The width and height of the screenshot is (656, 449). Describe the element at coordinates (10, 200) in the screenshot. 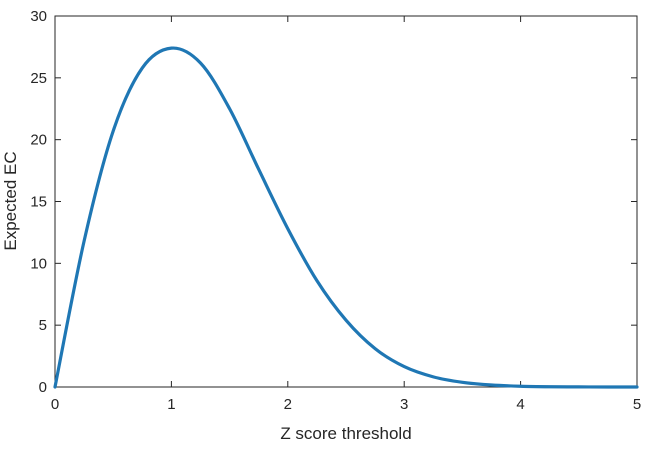

I see `y-axis-label: Expected EC` at that location.